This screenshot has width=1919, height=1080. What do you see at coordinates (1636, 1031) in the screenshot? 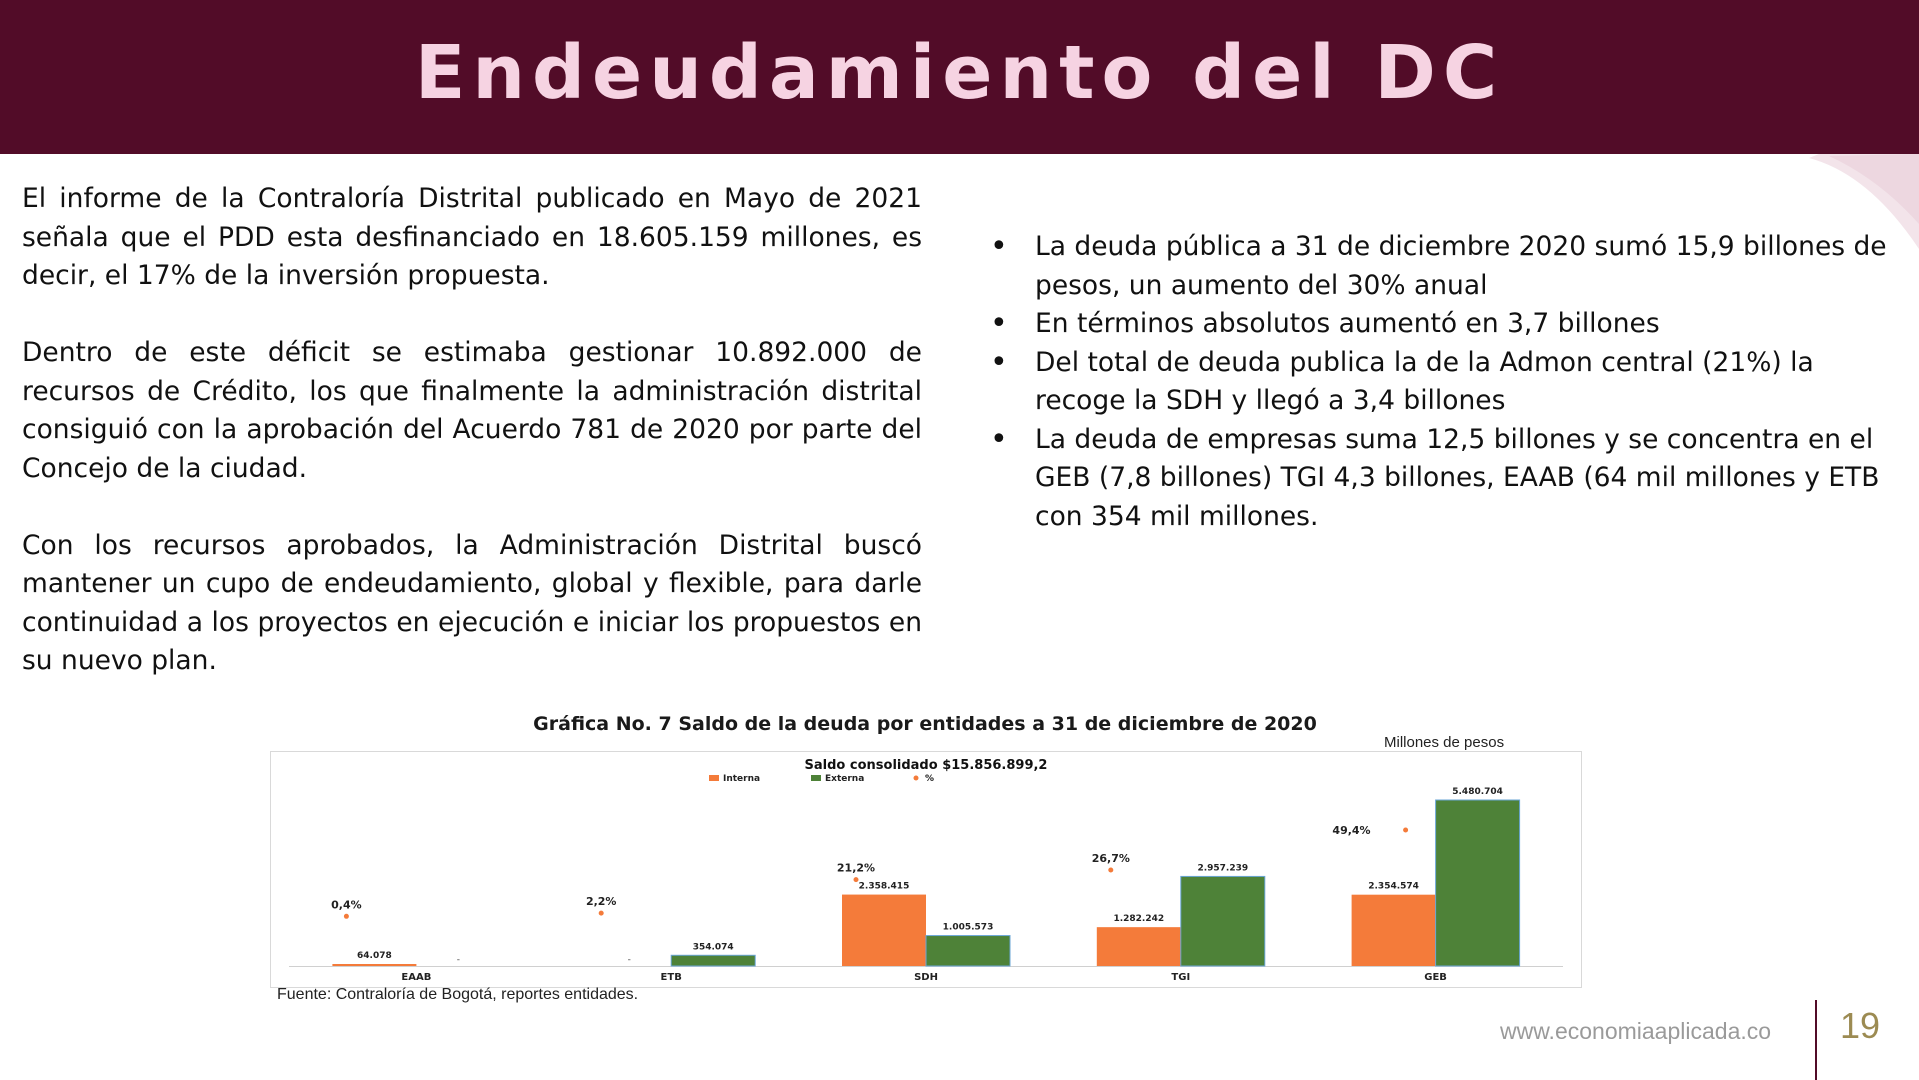
I see `footer-url: www.economiaaplicada.co` at bounding box center [1636, 1031].